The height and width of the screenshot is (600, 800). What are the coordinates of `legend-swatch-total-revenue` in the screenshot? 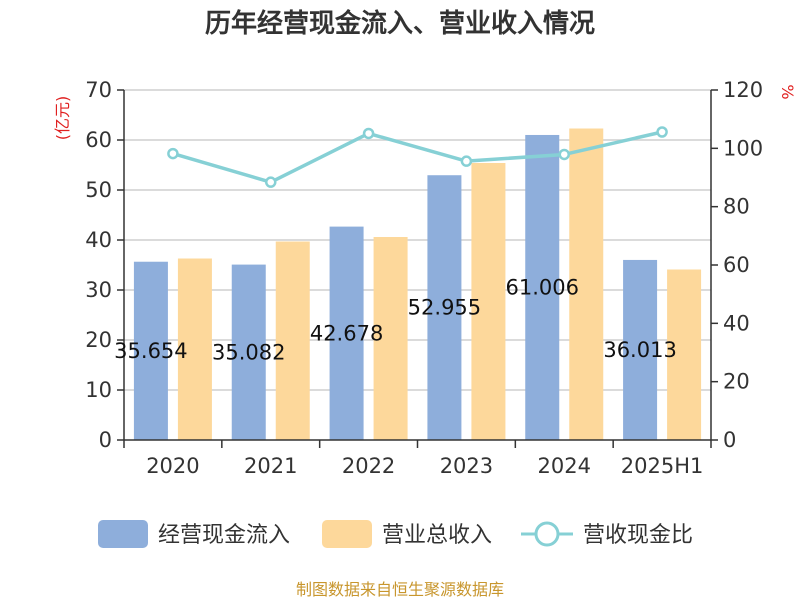 It's located at (347, 534).